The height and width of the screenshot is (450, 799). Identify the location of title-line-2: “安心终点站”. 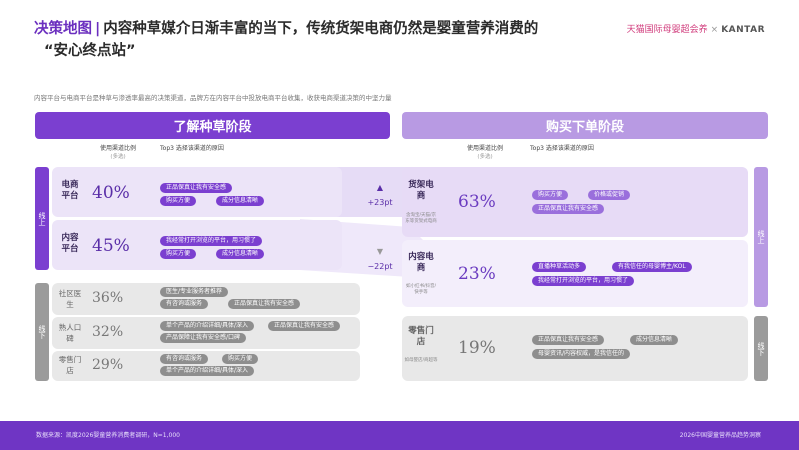
(90, 51).